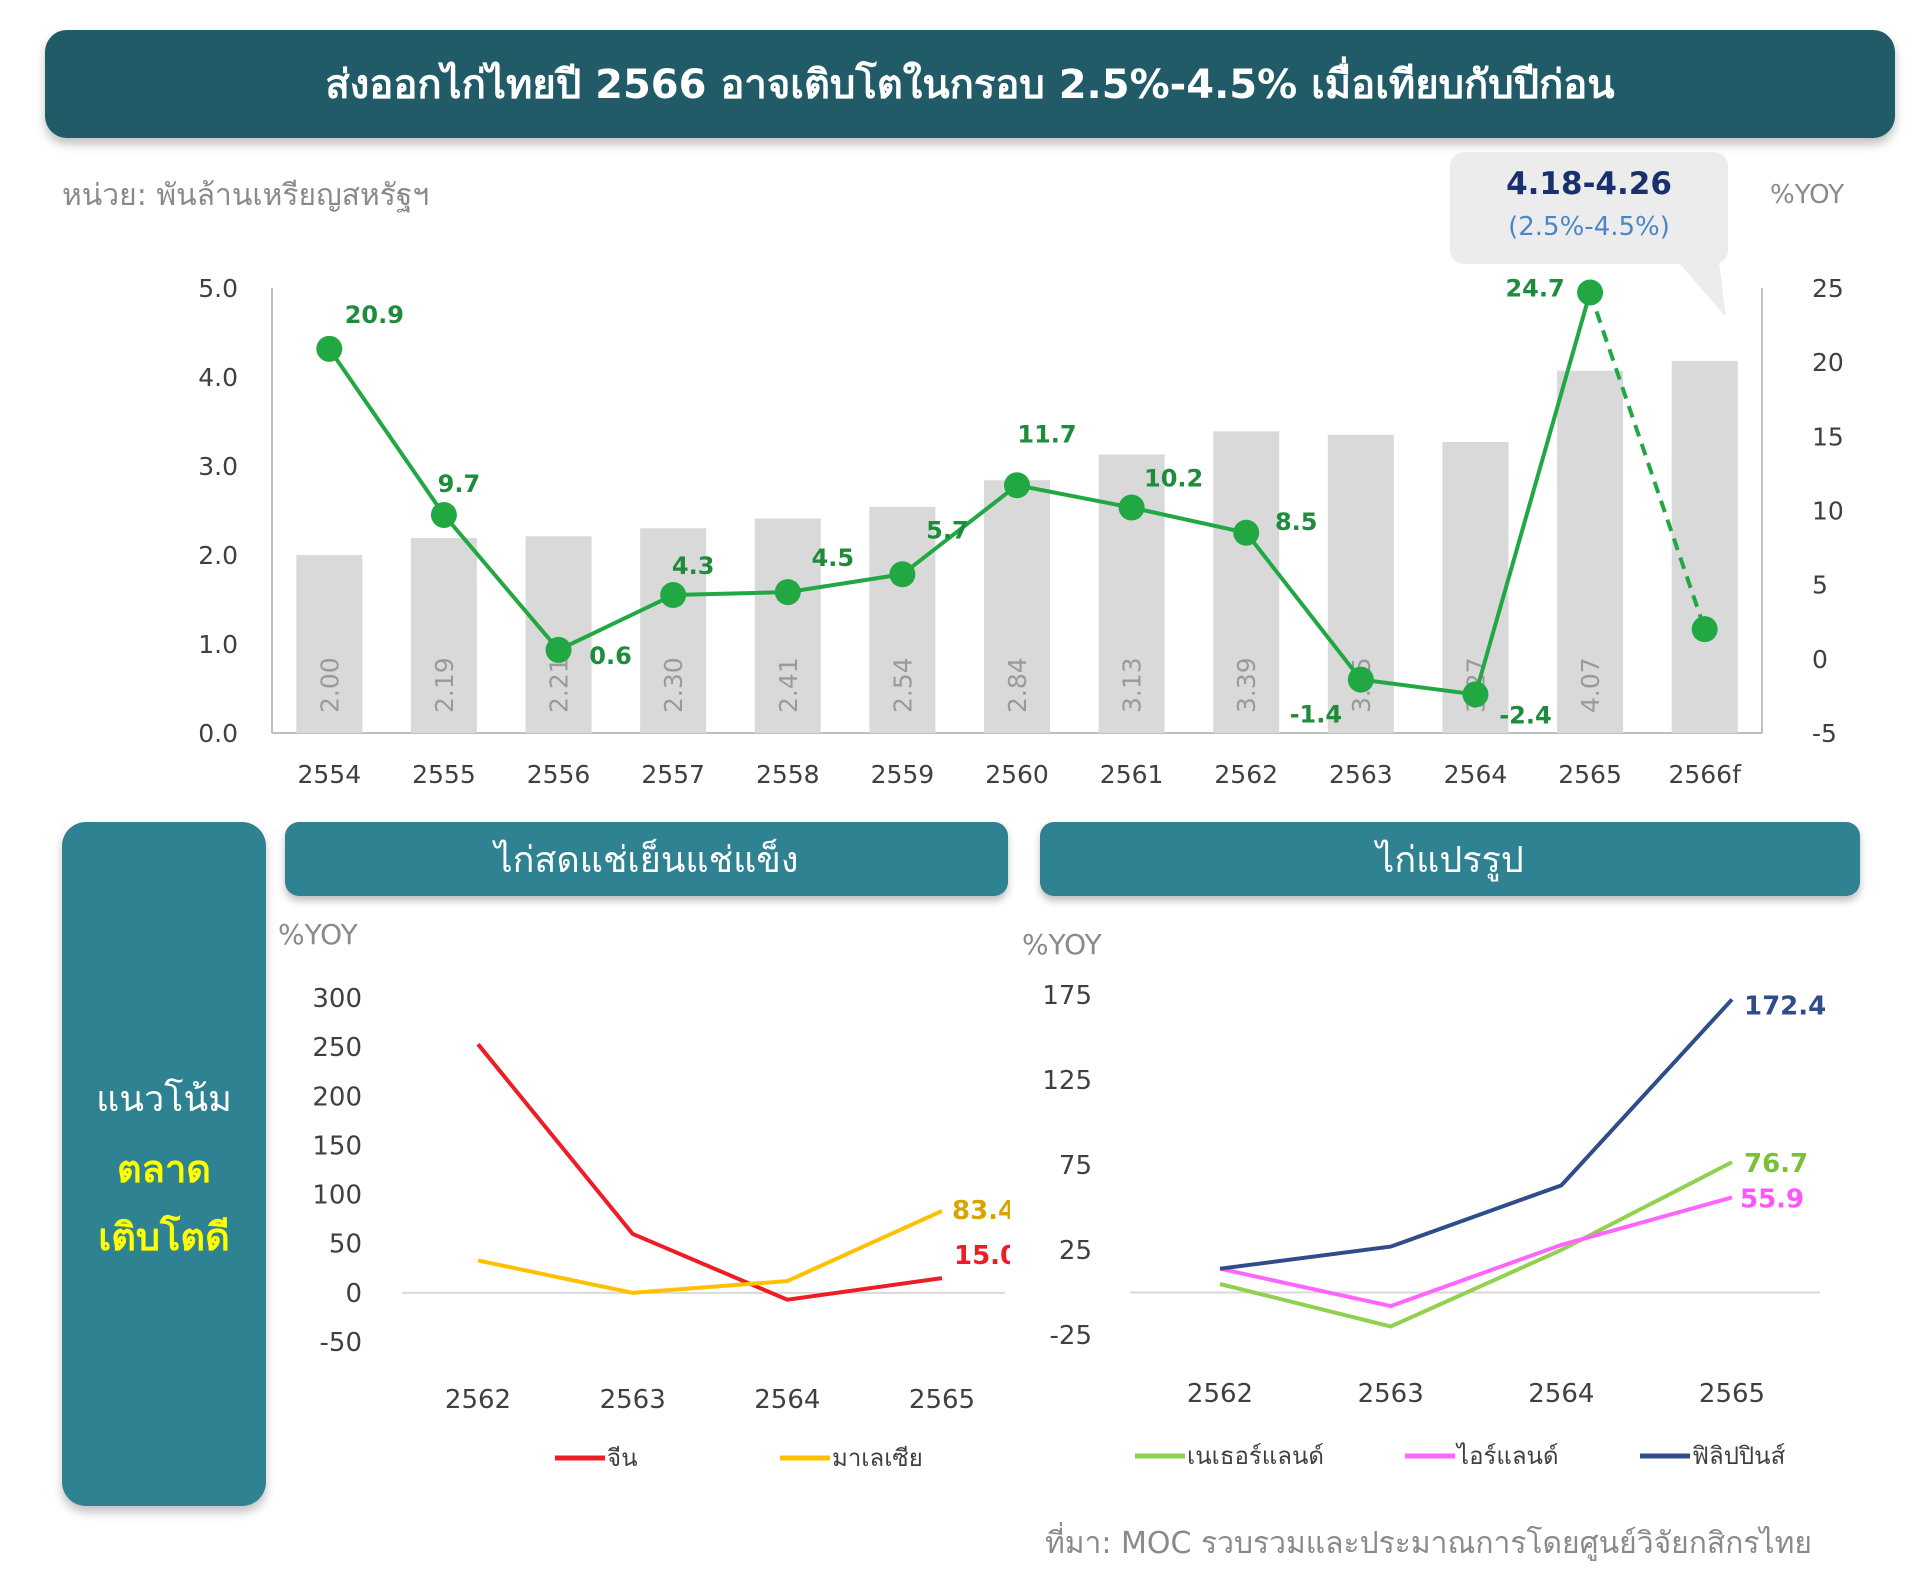 The image size is (1924, 1585). I want to click on series-end-label: 55.9, so click(1772, 1199).